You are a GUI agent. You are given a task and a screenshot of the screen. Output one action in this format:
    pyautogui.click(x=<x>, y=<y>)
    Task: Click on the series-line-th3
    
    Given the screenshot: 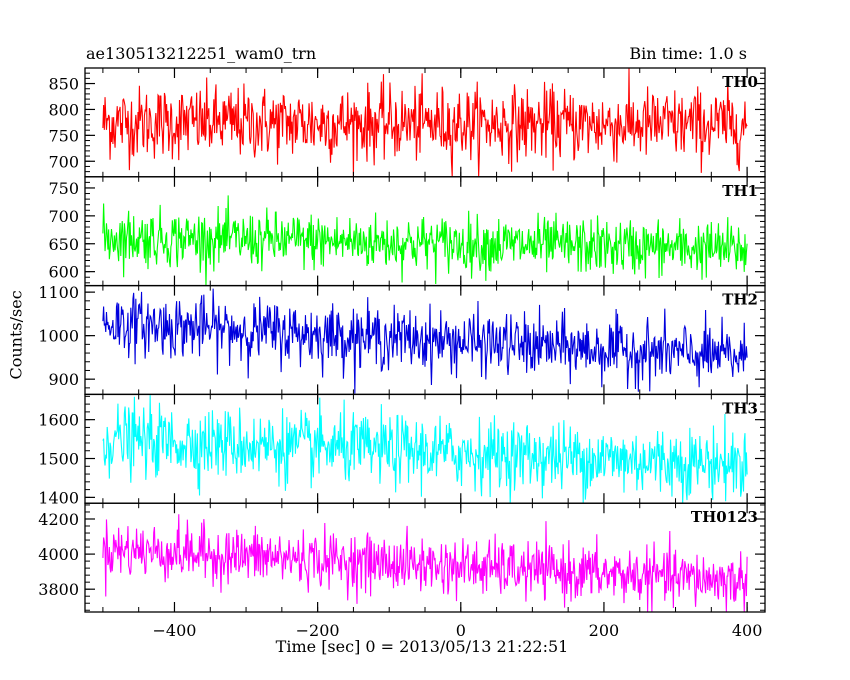 What is the action you would take?
    pyautogui.click(x=425, y=449)
    